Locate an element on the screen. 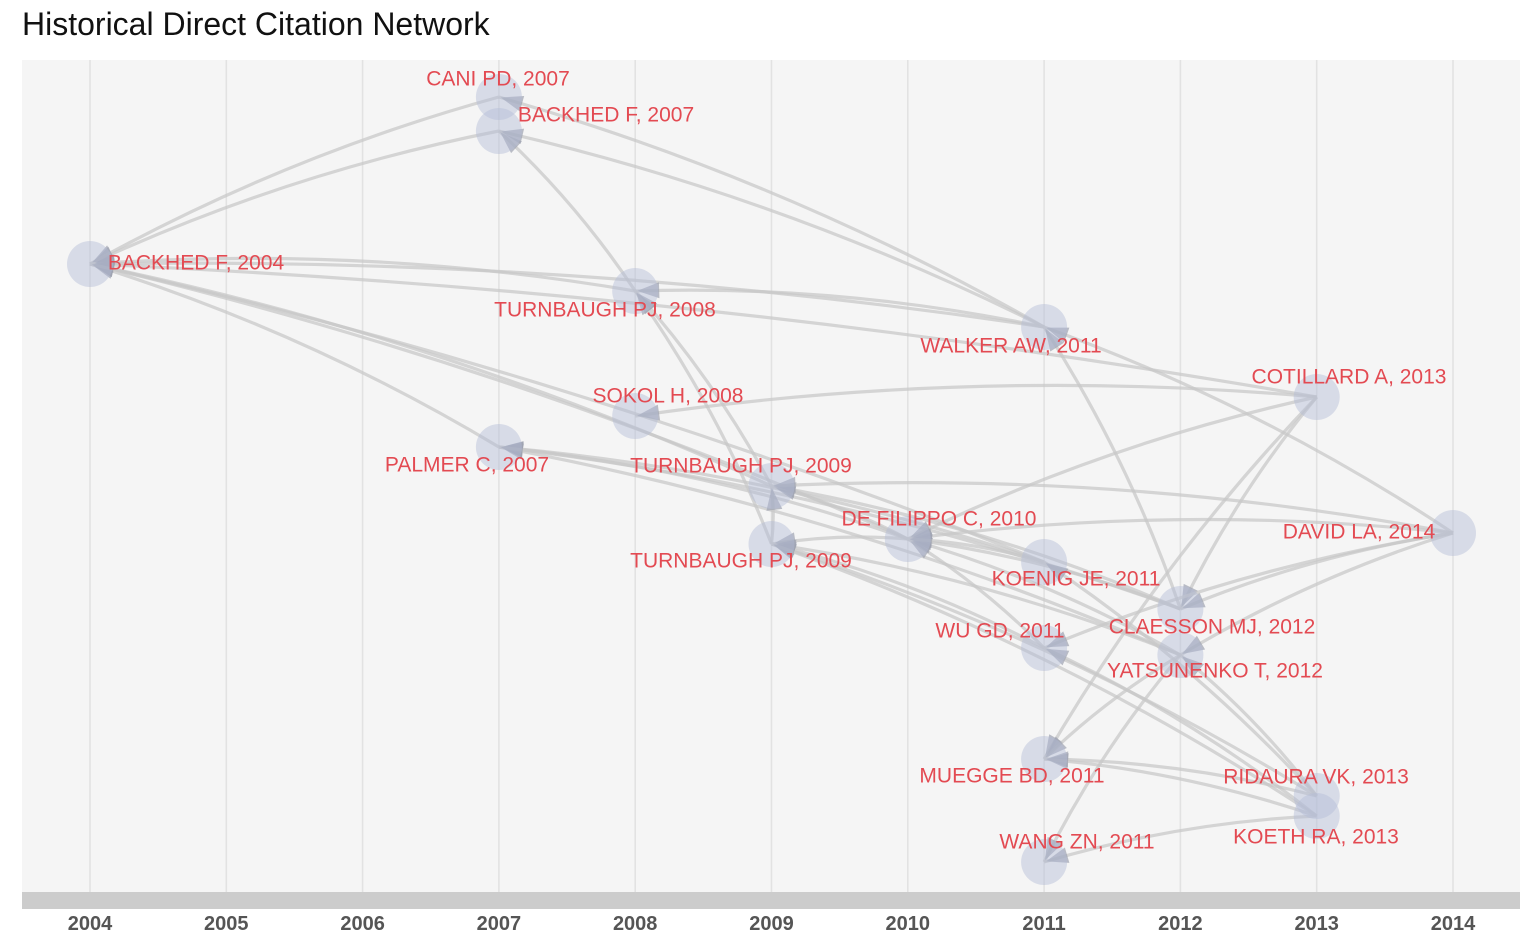 This screenshot has height=949, width=1536. node-label-turnbaugh-pj-2008: TURNBAUGH PJ, 2008 is located at coordinates (605, 310).